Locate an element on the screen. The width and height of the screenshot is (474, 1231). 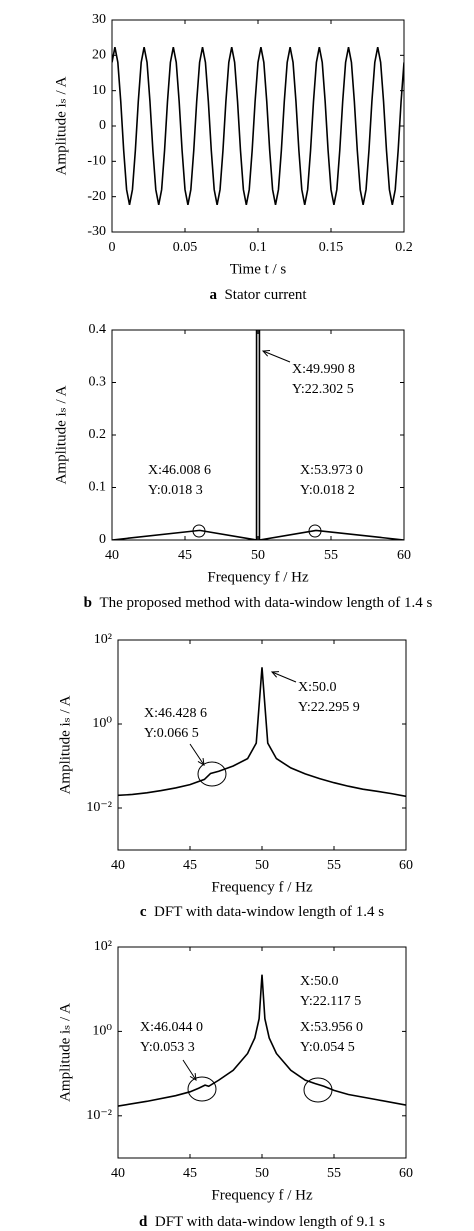
caption: a Stator current is located at coordinates (258, 295).